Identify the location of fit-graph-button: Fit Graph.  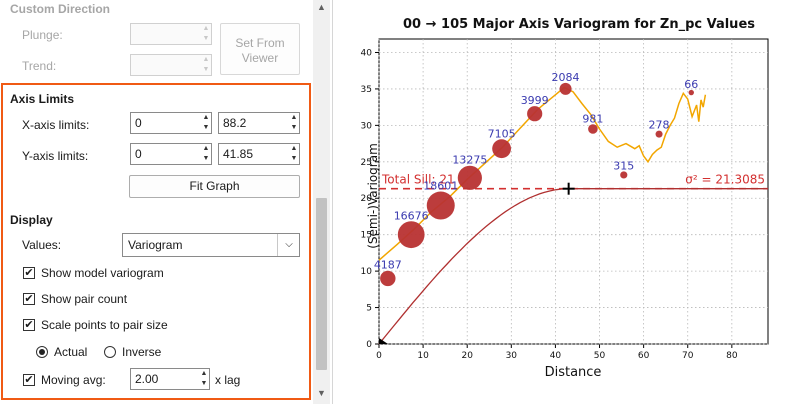
(214, 186).